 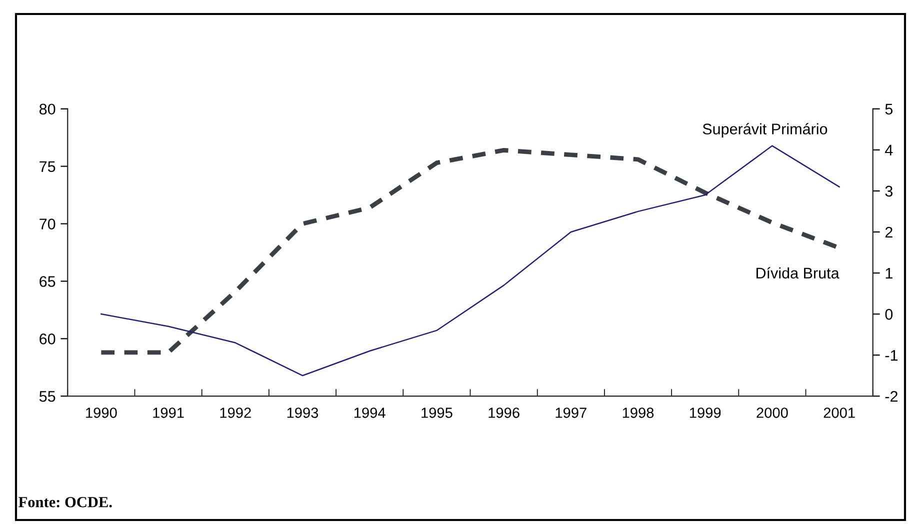 I want to click on x-tick-label: 2001, so click(x=839, y=413).